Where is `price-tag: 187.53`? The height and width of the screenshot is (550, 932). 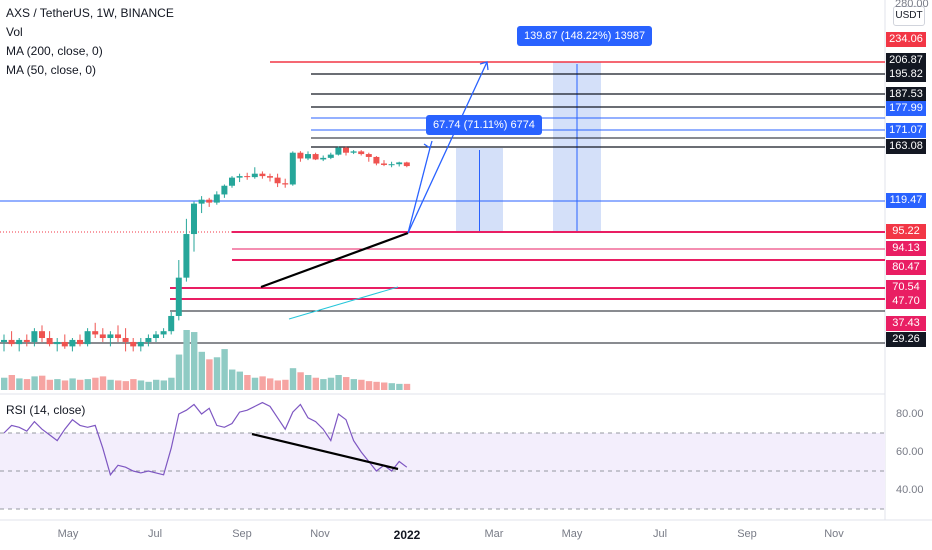 price-tag: 187.53 is located at coordinates (906, 94).